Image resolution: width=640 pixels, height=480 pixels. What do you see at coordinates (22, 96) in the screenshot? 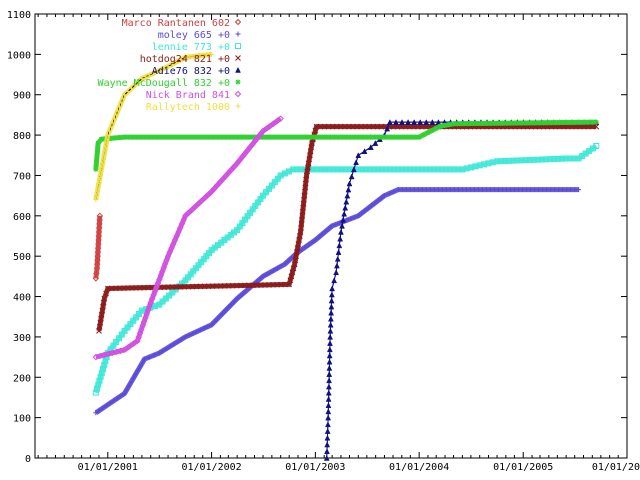
I see `y-tick-label: 900` at bounding box center [22, 96].